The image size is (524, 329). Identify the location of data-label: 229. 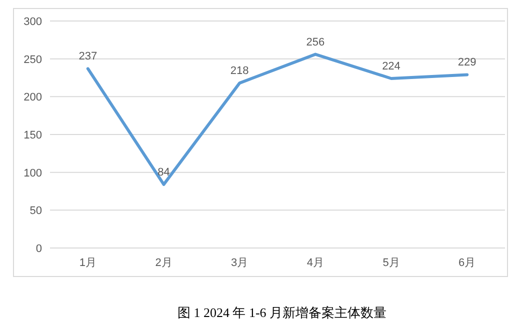
(467, 62).